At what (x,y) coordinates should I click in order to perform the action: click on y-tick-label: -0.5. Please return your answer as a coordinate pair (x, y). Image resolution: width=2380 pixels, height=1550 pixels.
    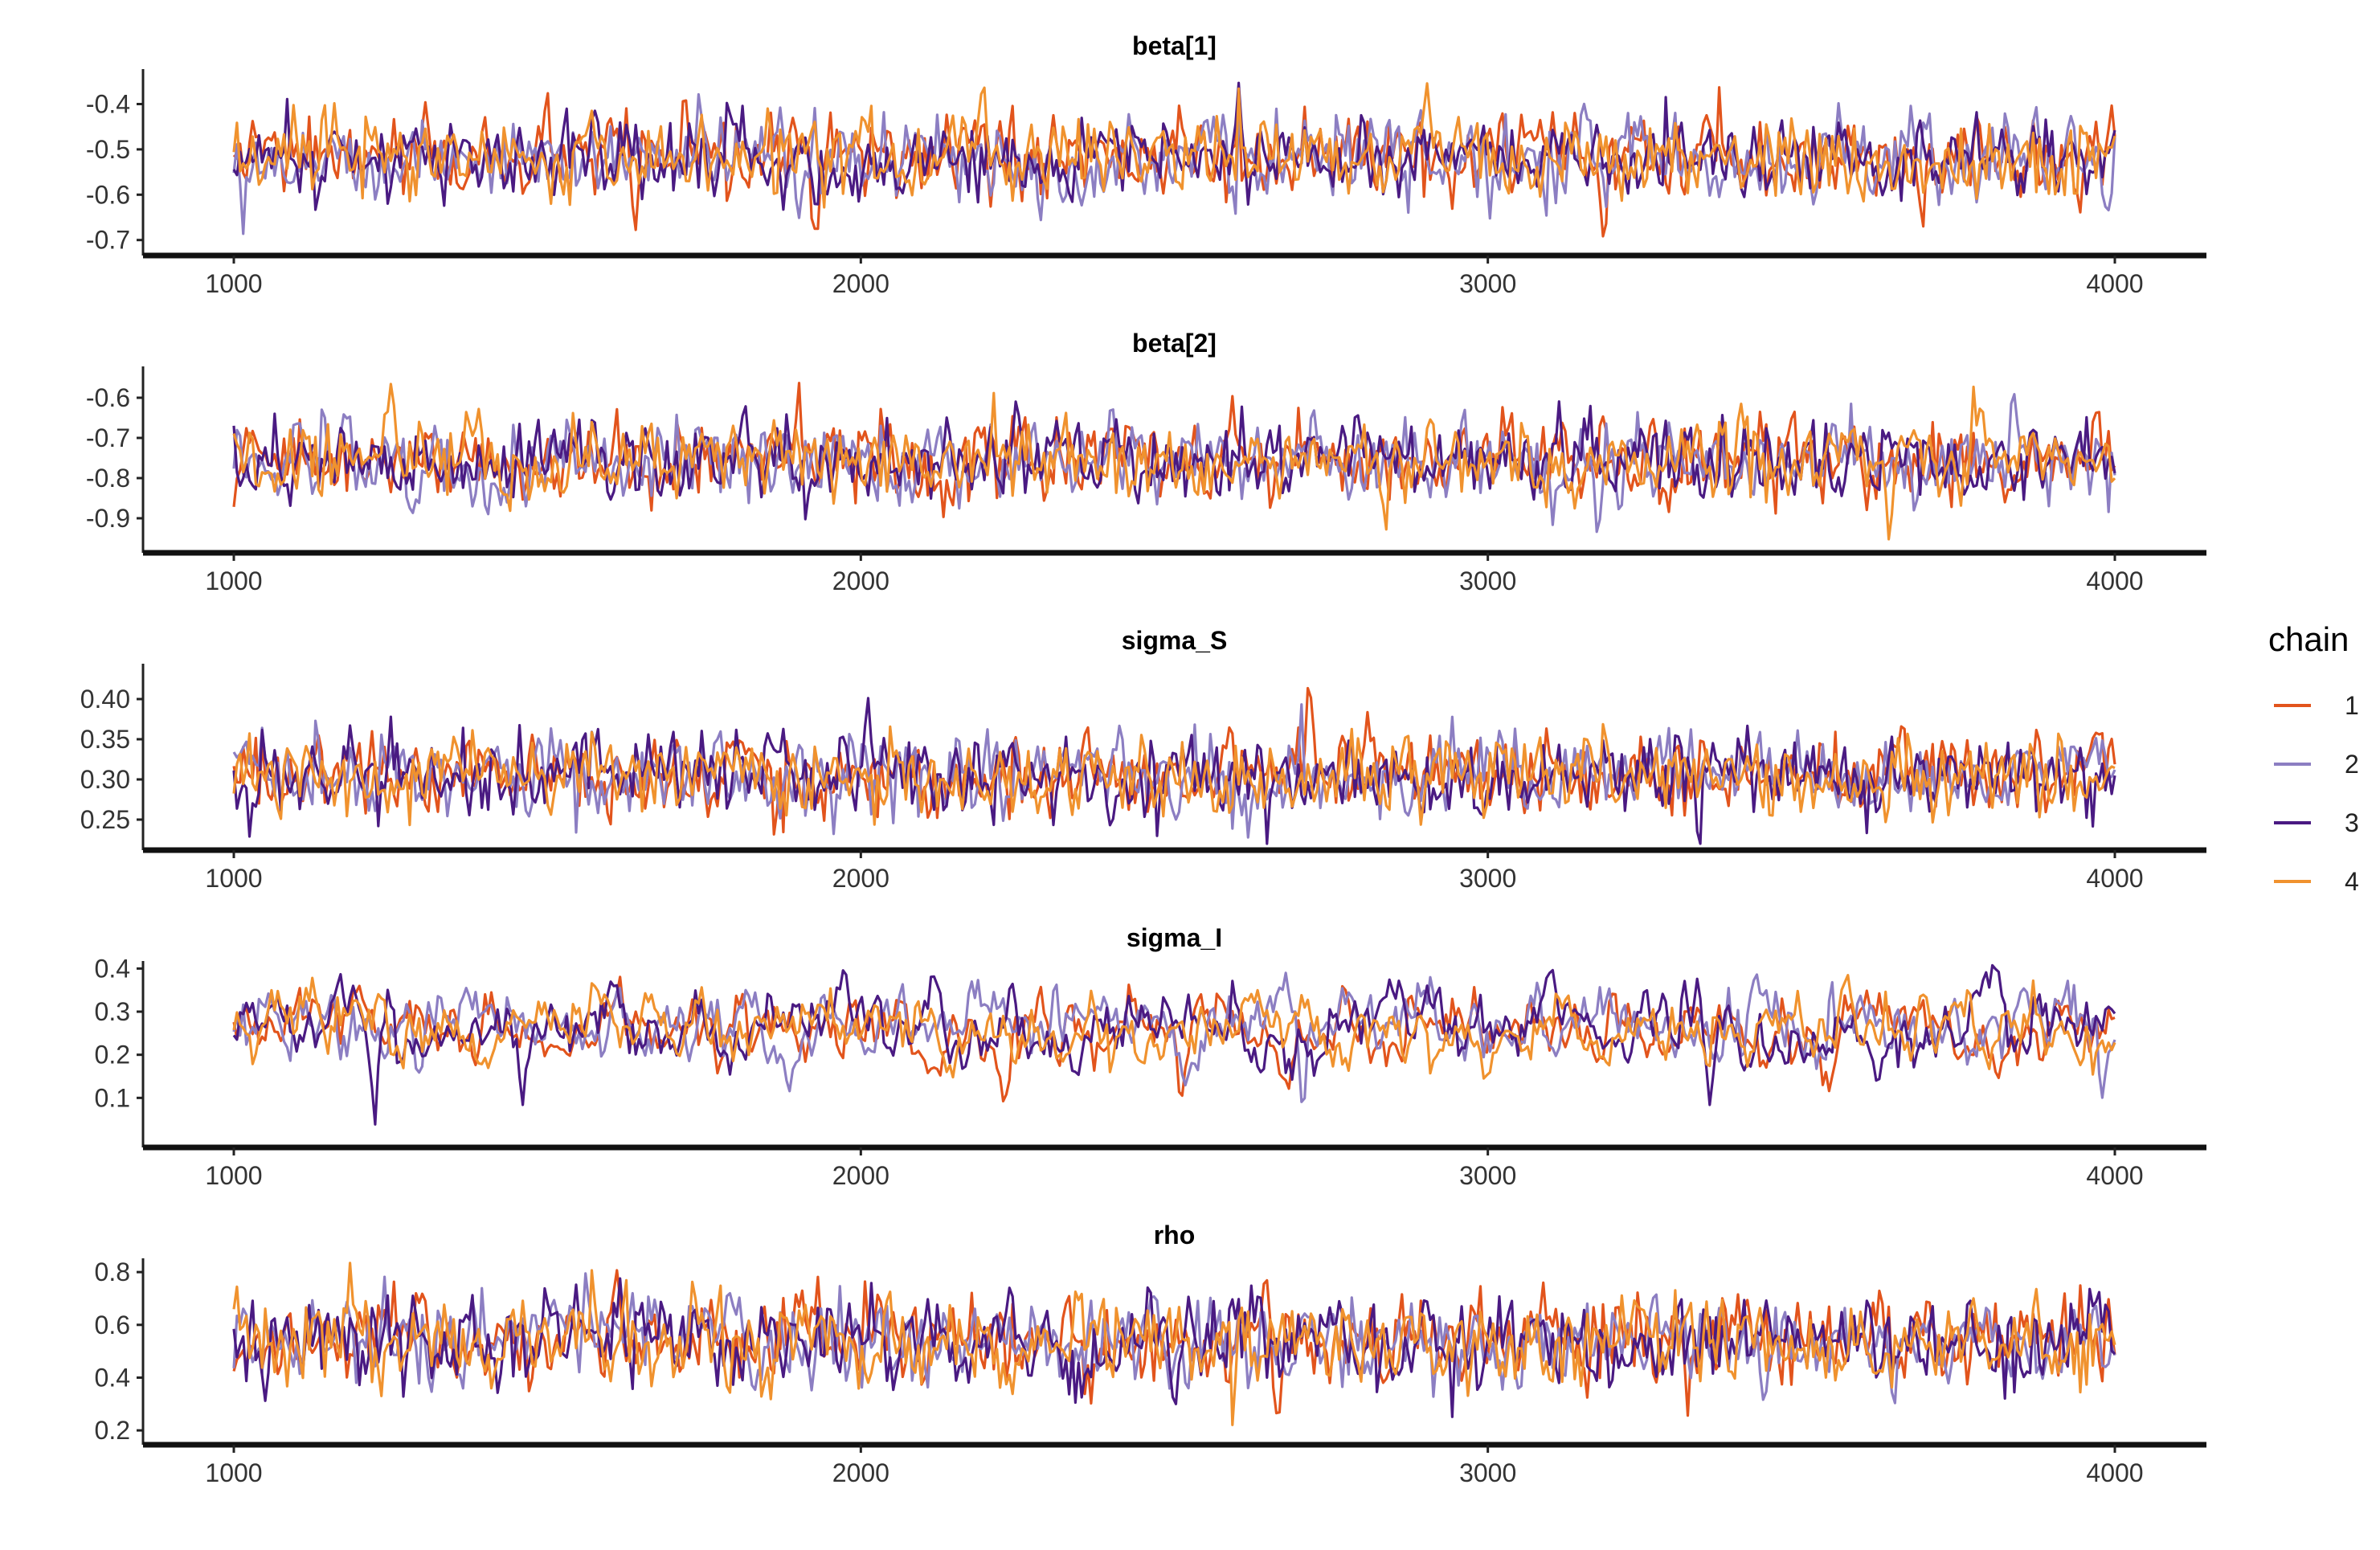
    Looking at the image, I should click on (108, 149).